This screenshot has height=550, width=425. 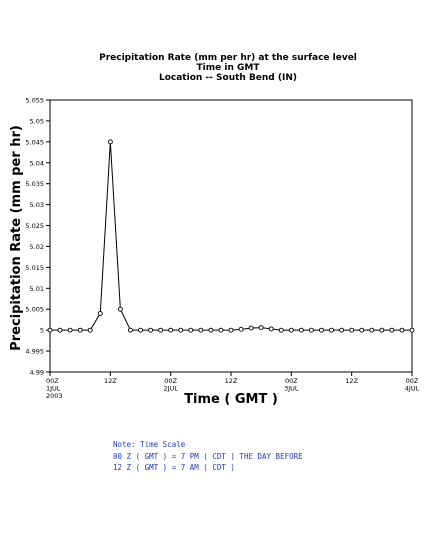 What do you see at coordinates (34, 226) in the screenshot?
I see `y-tick-label: 5.025` at bounding box center [34, 226].